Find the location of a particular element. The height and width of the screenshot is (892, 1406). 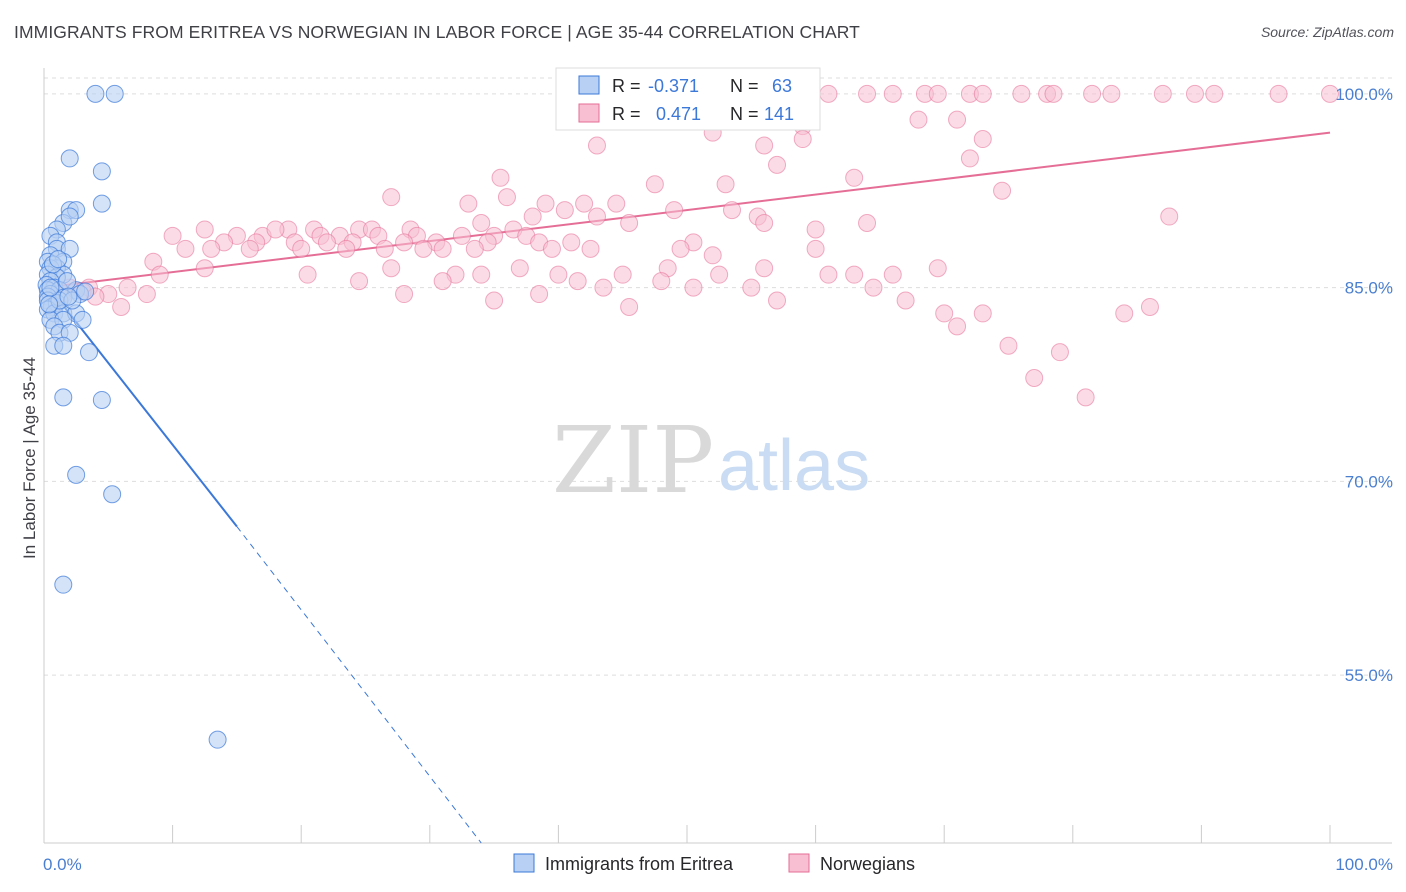

legend-r-value-norwegian: 0.471 is located at coordinates (678, 114).